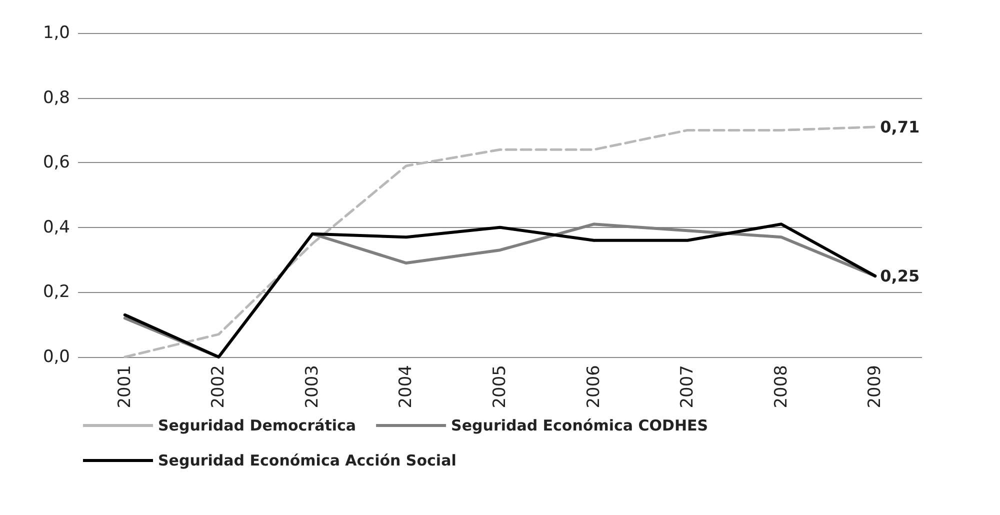  Describe the element at coordinates (56, 162) in the screenshot. I see `y-tick-label: 0,6` at that location.